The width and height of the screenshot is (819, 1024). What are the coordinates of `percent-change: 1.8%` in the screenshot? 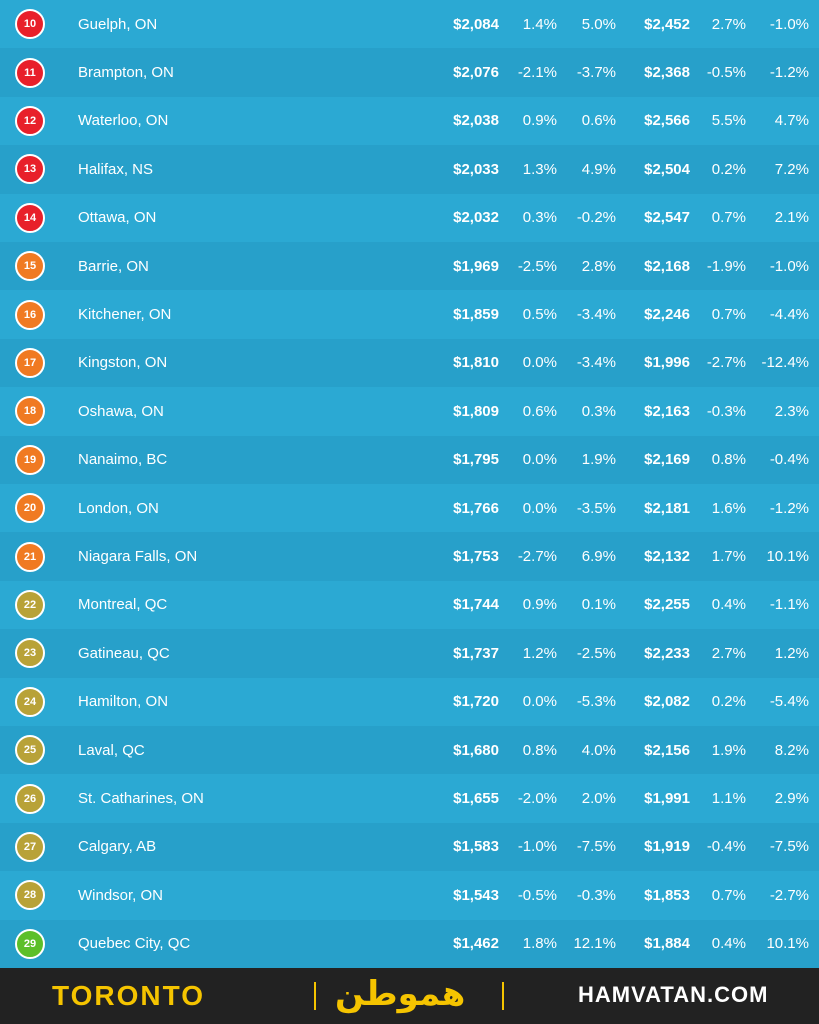 It's located at (539, 944).